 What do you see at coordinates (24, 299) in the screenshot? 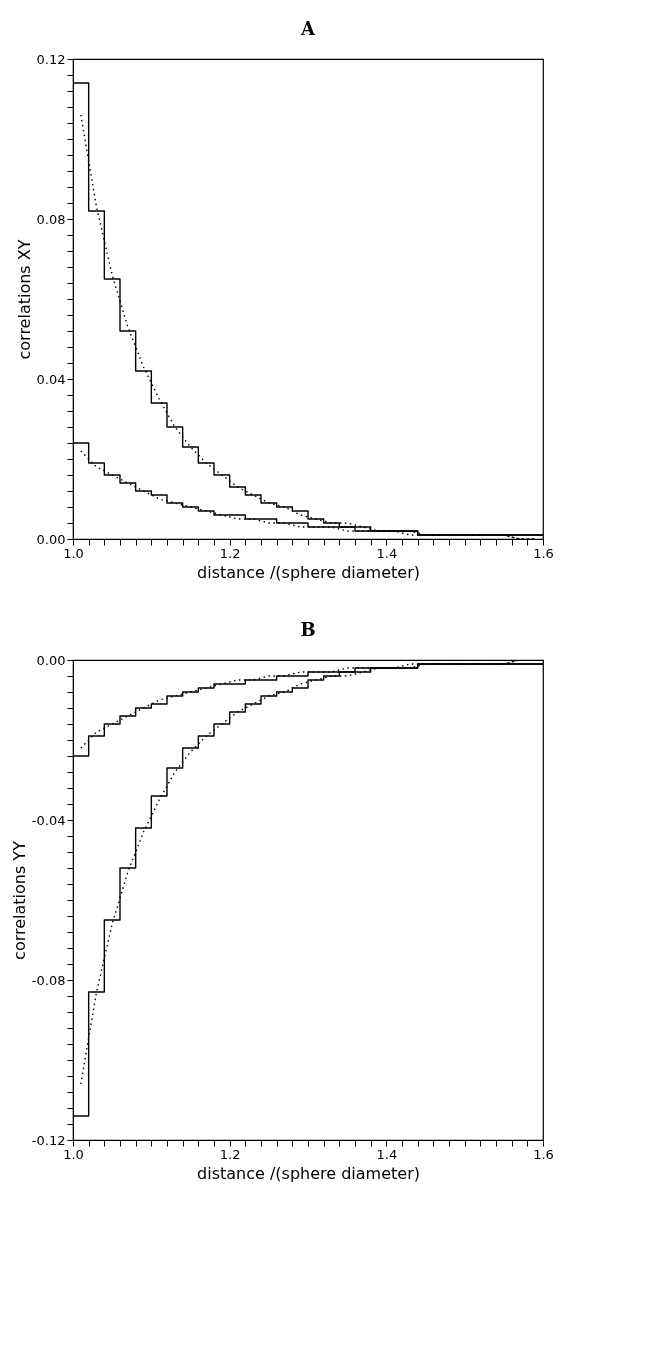
I see `y-axis-title: correlations XY` at bounding box center [24, 299].